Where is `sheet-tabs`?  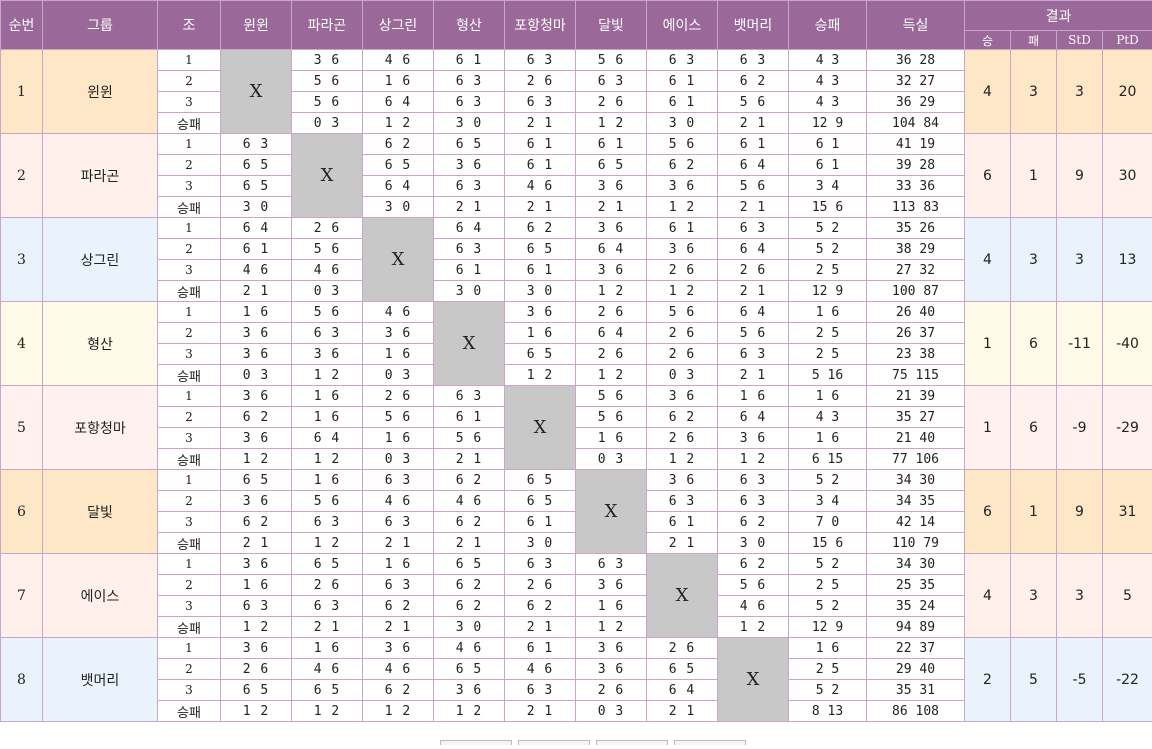
sheet-tabs is located at coordinates (605, 732).